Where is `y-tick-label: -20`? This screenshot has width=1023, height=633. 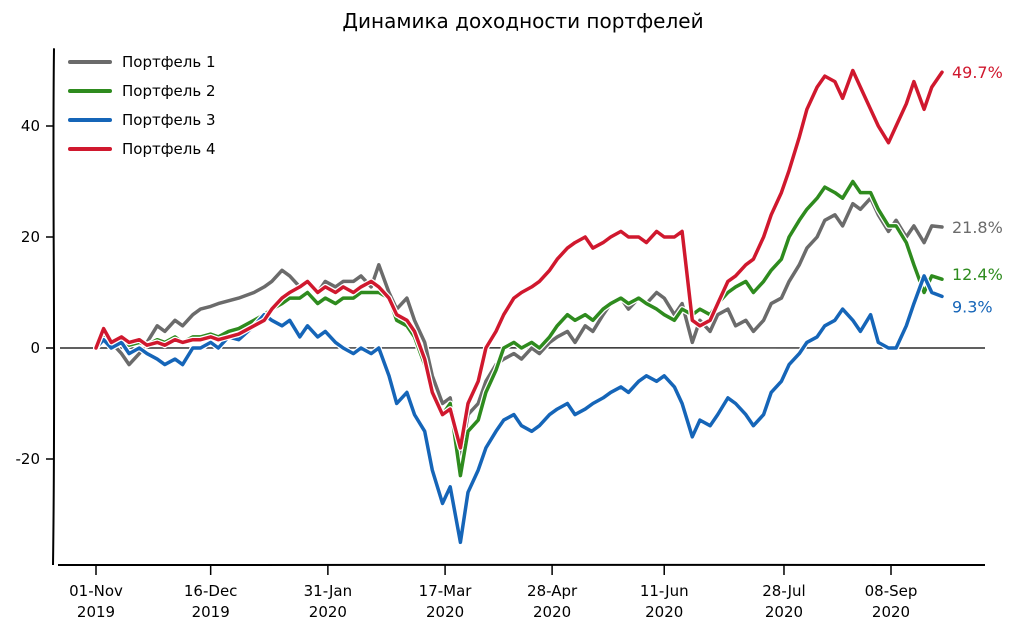
y-tick-label: -20 is located at coordinates (28, 459).